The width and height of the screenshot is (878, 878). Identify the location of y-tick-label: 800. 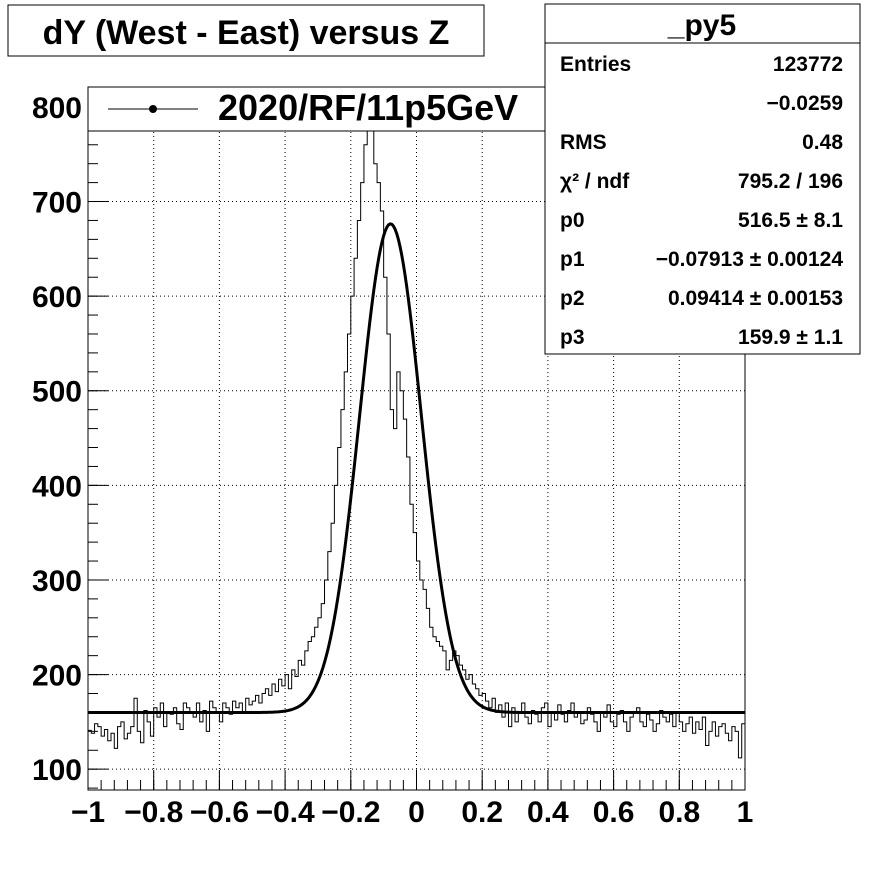
(57, 108).